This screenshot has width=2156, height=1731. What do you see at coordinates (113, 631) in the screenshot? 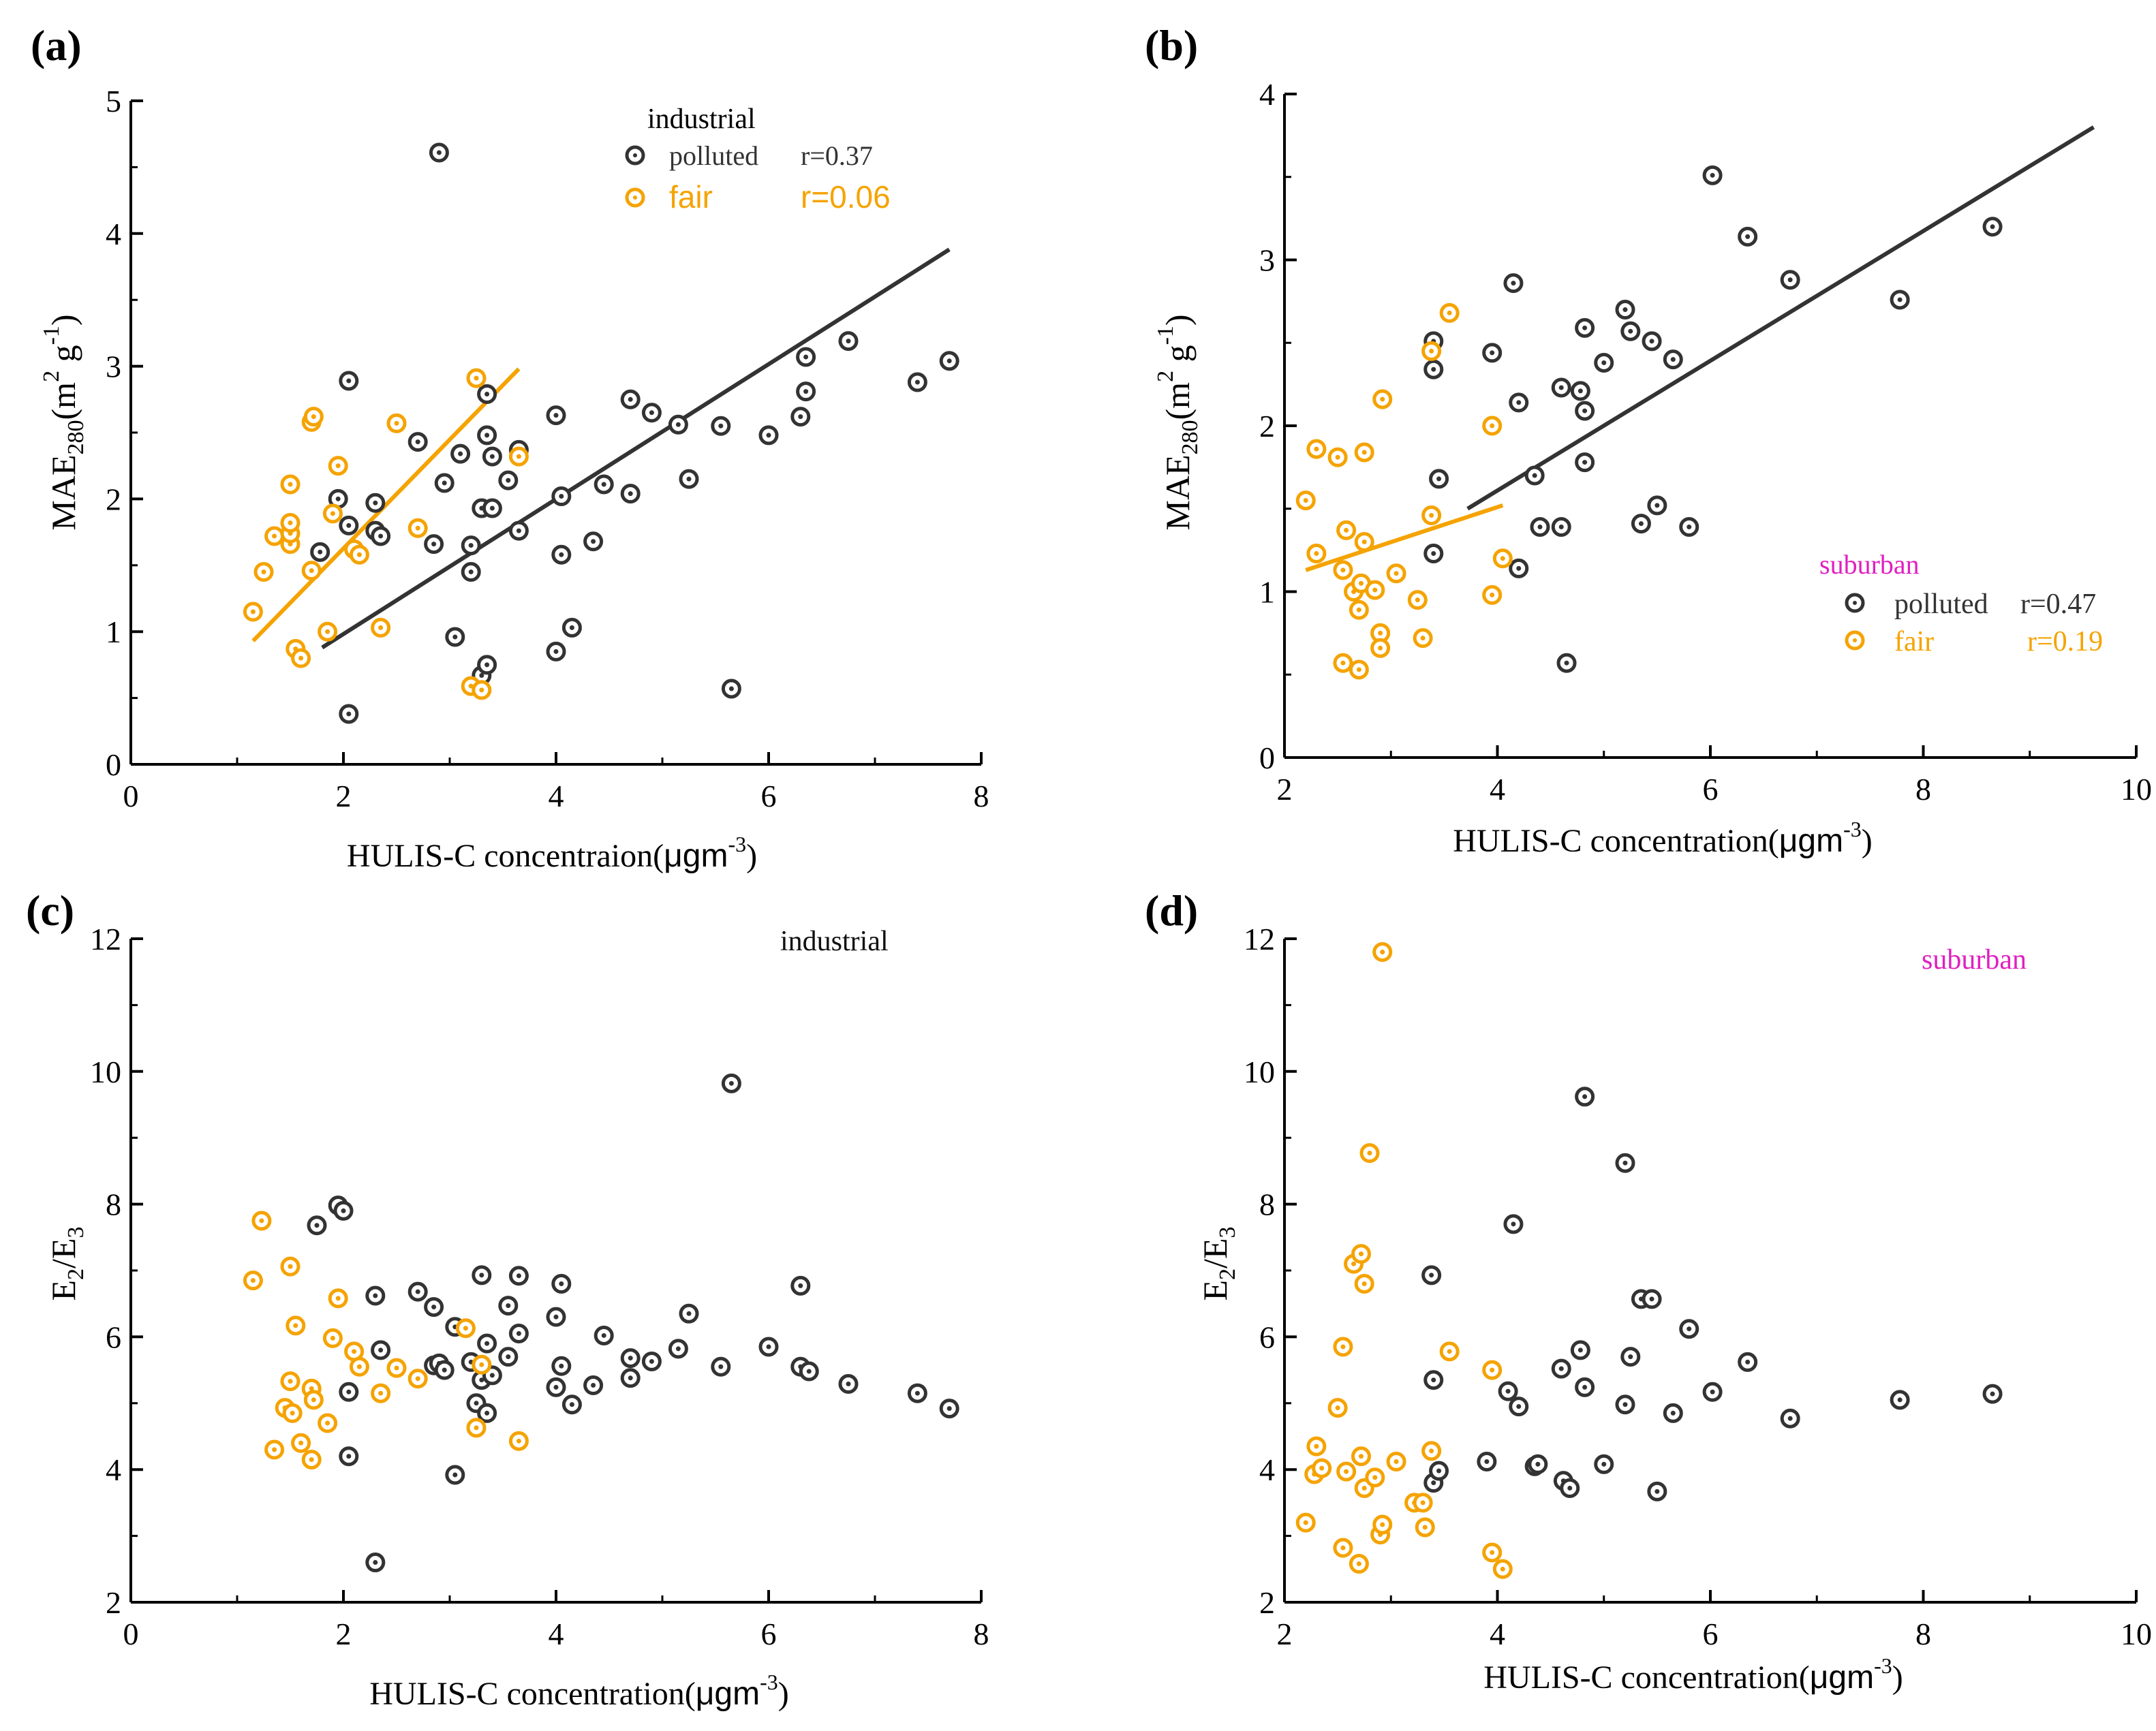
I see `y-tick-label: 1` at bounding box center [113, 631].